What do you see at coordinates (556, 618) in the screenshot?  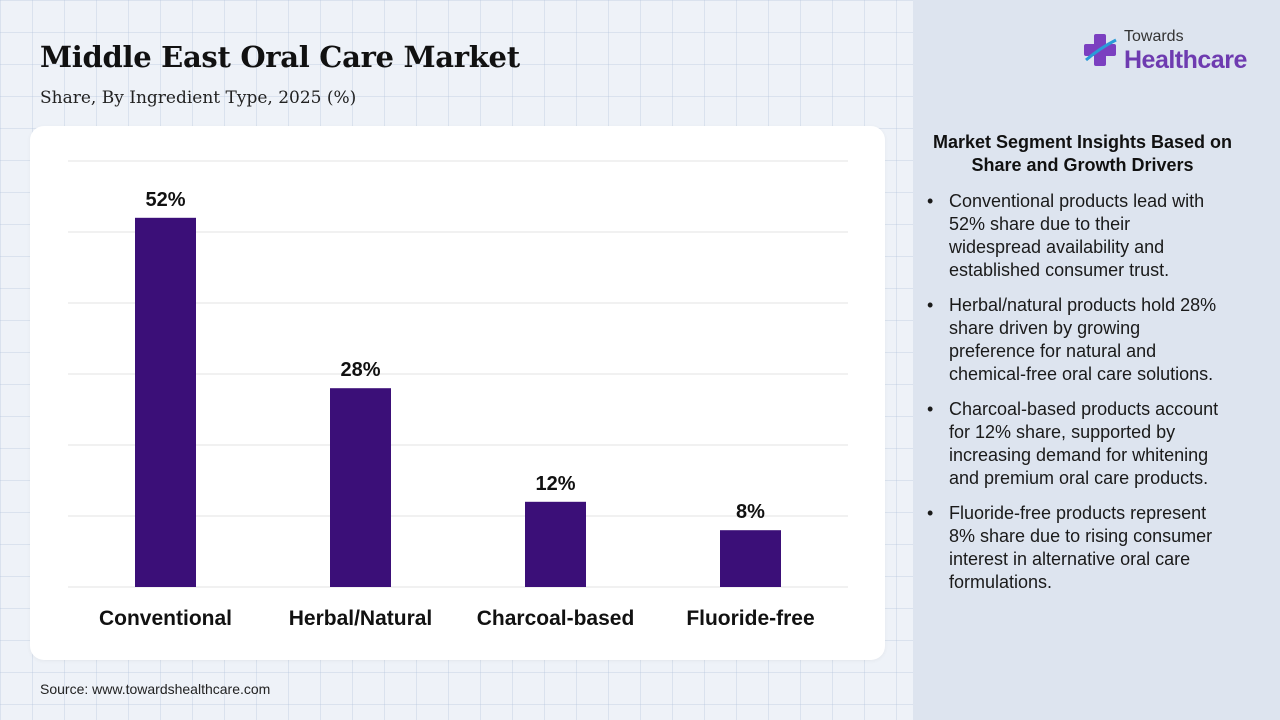 I see `x-tick-label: Charcoal-based` at bounding box center [556, 618].